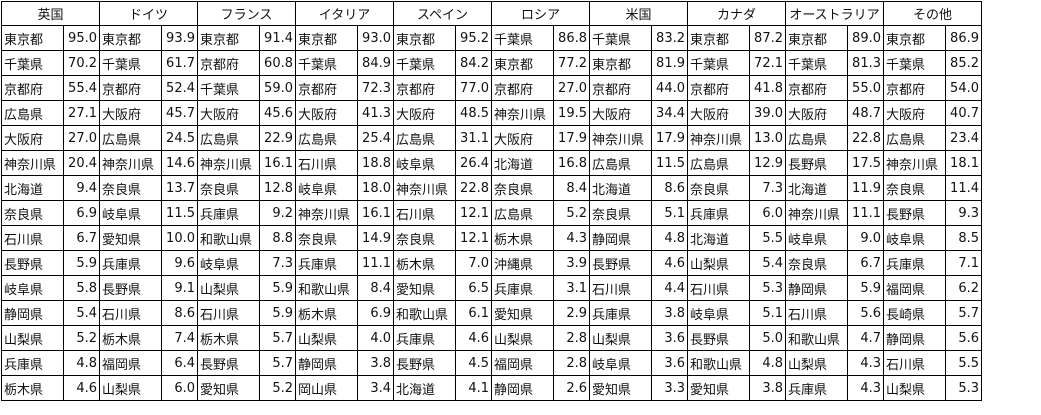  I want to click on value-cell: 95.2, so click(473, 38).